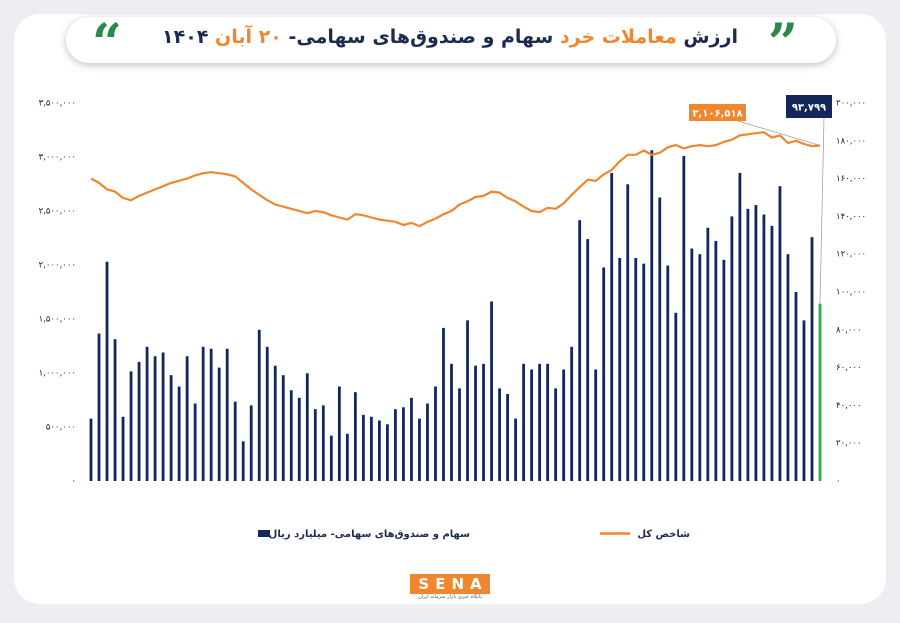  Describe the element at coordinates (663, 534) in the screenshot. I see `legend-label: شاخص کل` at that location.